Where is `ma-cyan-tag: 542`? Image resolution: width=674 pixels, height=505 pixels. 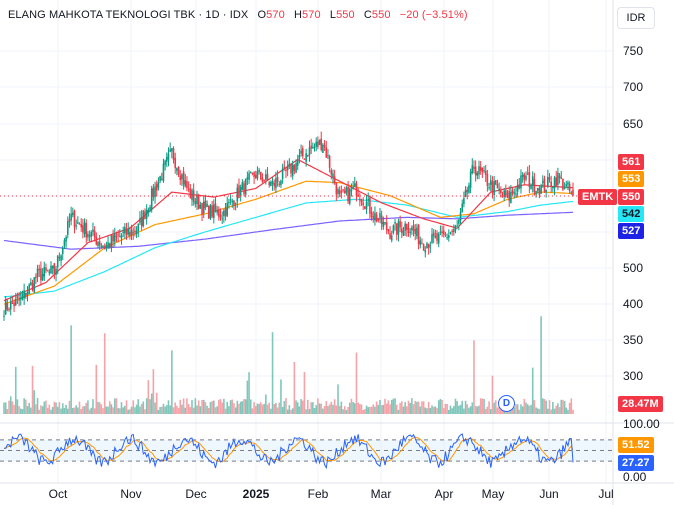 ma-cyan-tag: 542 is located at coordinates (631, 214).